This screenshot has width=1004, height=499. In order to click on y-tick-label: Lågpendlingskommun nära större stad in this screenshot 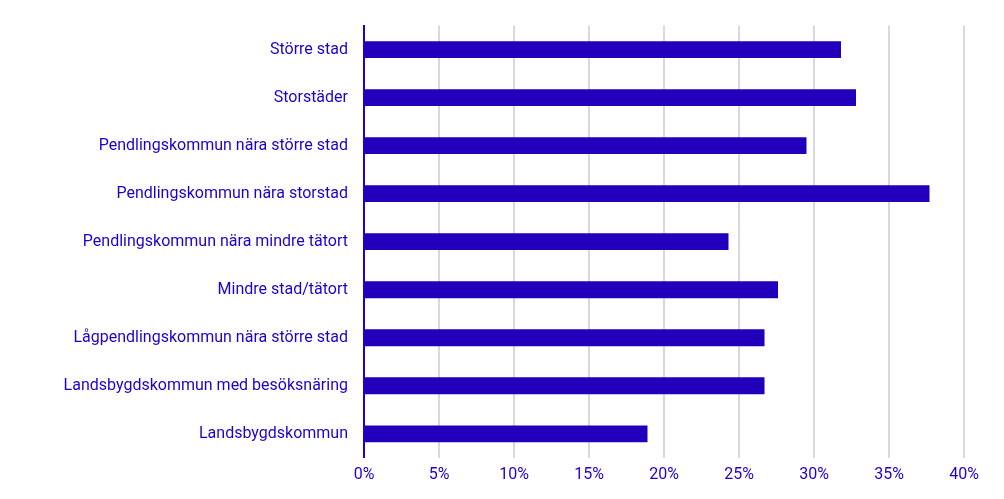, I will do `click(210, 336)`.